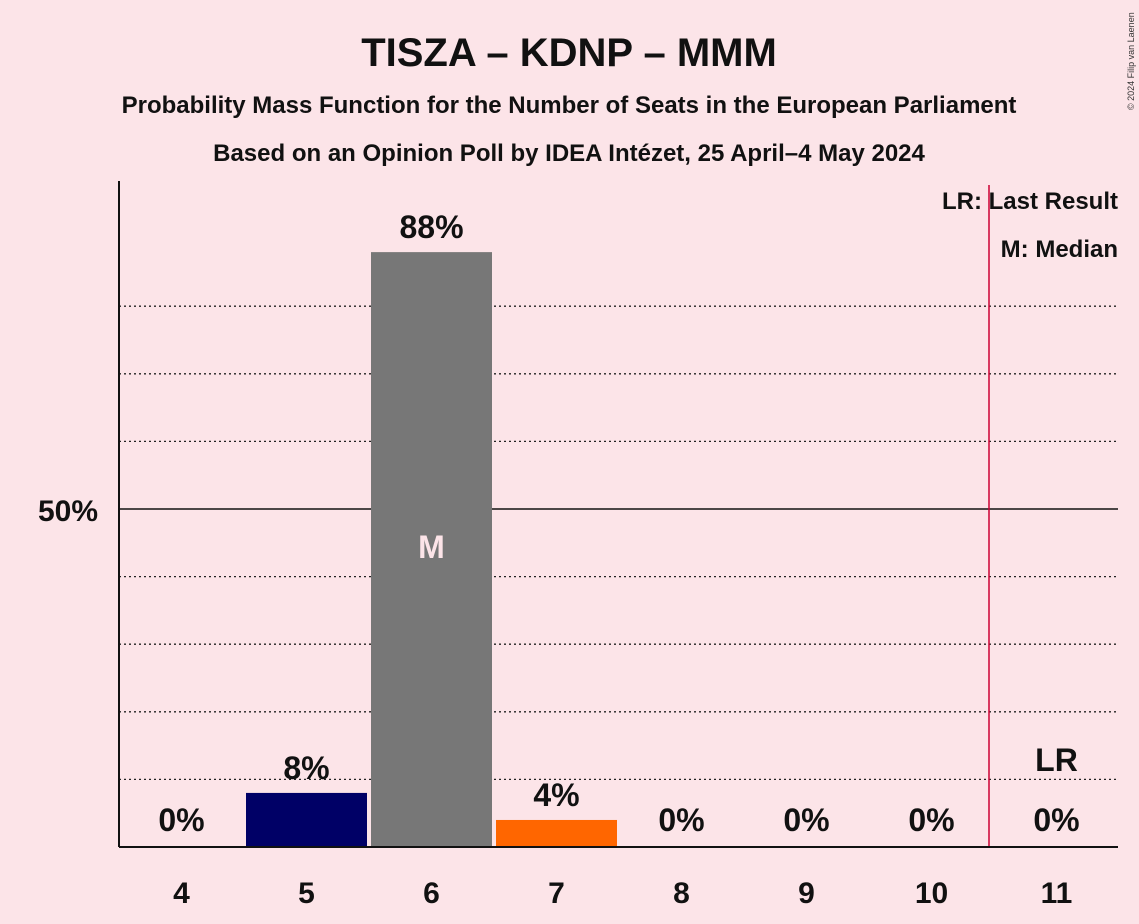 The width and height of the screenshot is (1139, 924). I want to click on x-tick-label-7: 7, so click(556, 893).